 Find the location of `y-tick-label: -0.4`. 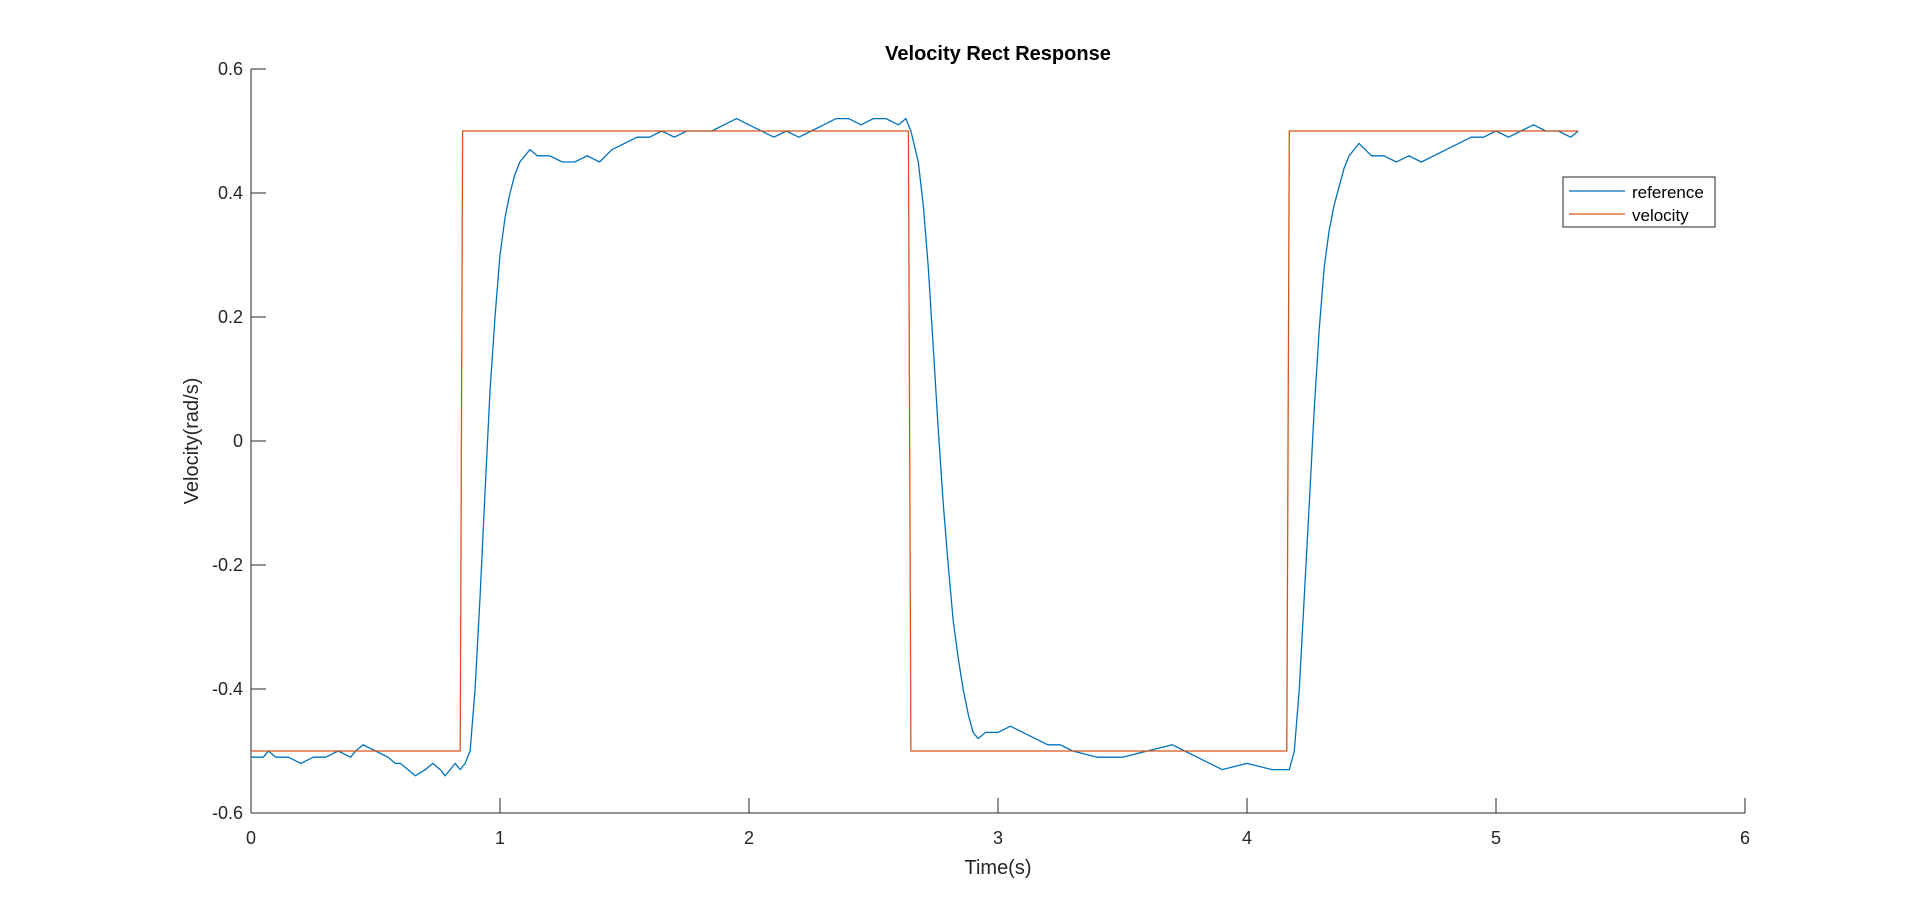

y-tick-label: -0.4 is located at coordinates (227, 689).